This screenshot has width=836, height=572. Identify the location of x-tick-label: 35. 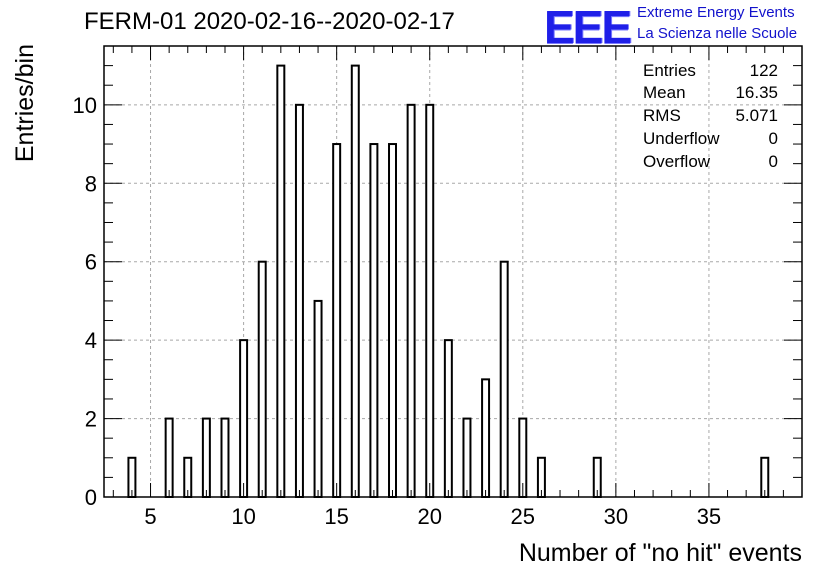
(709, 516).